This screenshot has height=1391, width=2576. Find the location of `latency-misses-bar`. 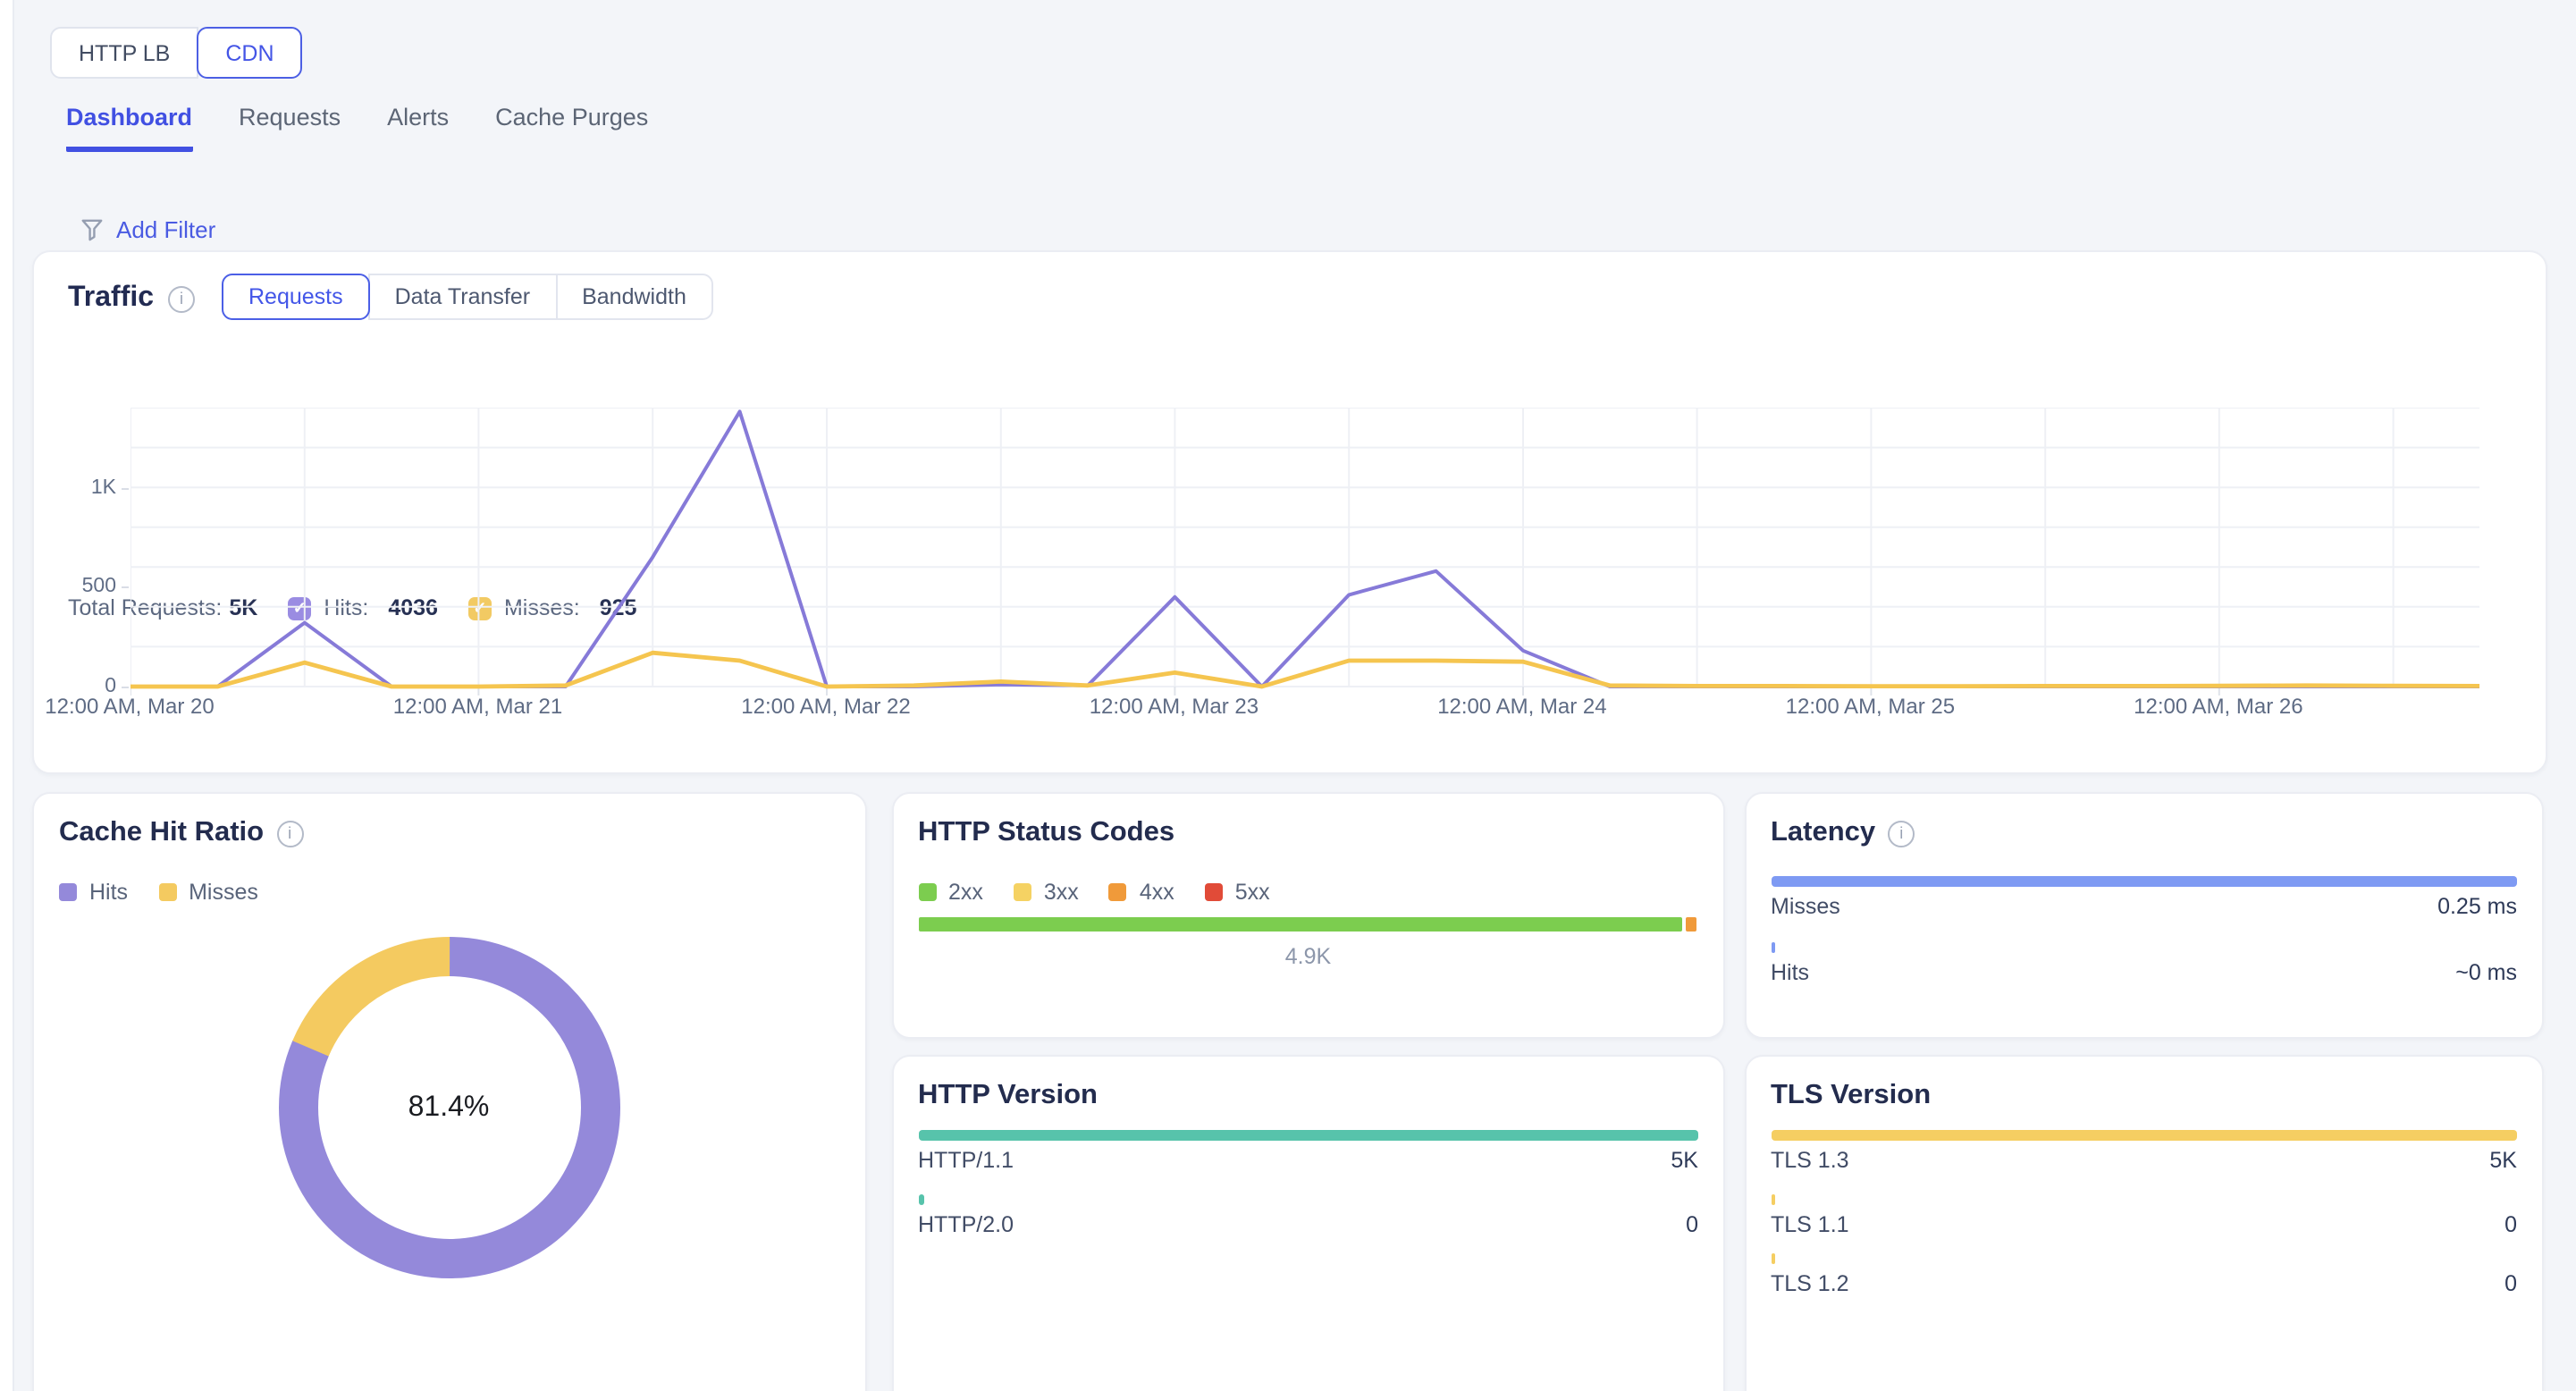

latency-misses-bar is located at coordinates (2144, 882).